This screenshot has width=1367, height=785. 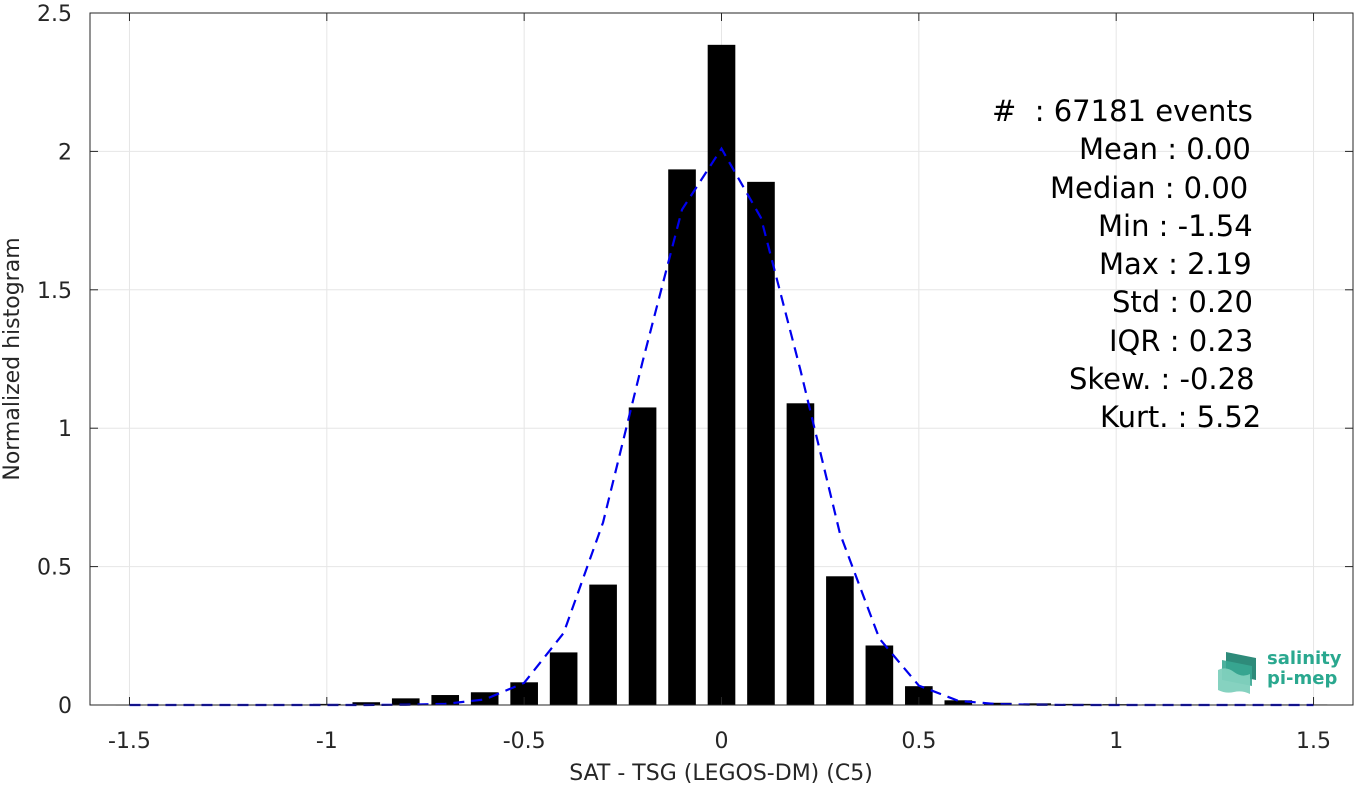 I want to click on x-tick-label-0: -1.5, so click(x=129, y=741).